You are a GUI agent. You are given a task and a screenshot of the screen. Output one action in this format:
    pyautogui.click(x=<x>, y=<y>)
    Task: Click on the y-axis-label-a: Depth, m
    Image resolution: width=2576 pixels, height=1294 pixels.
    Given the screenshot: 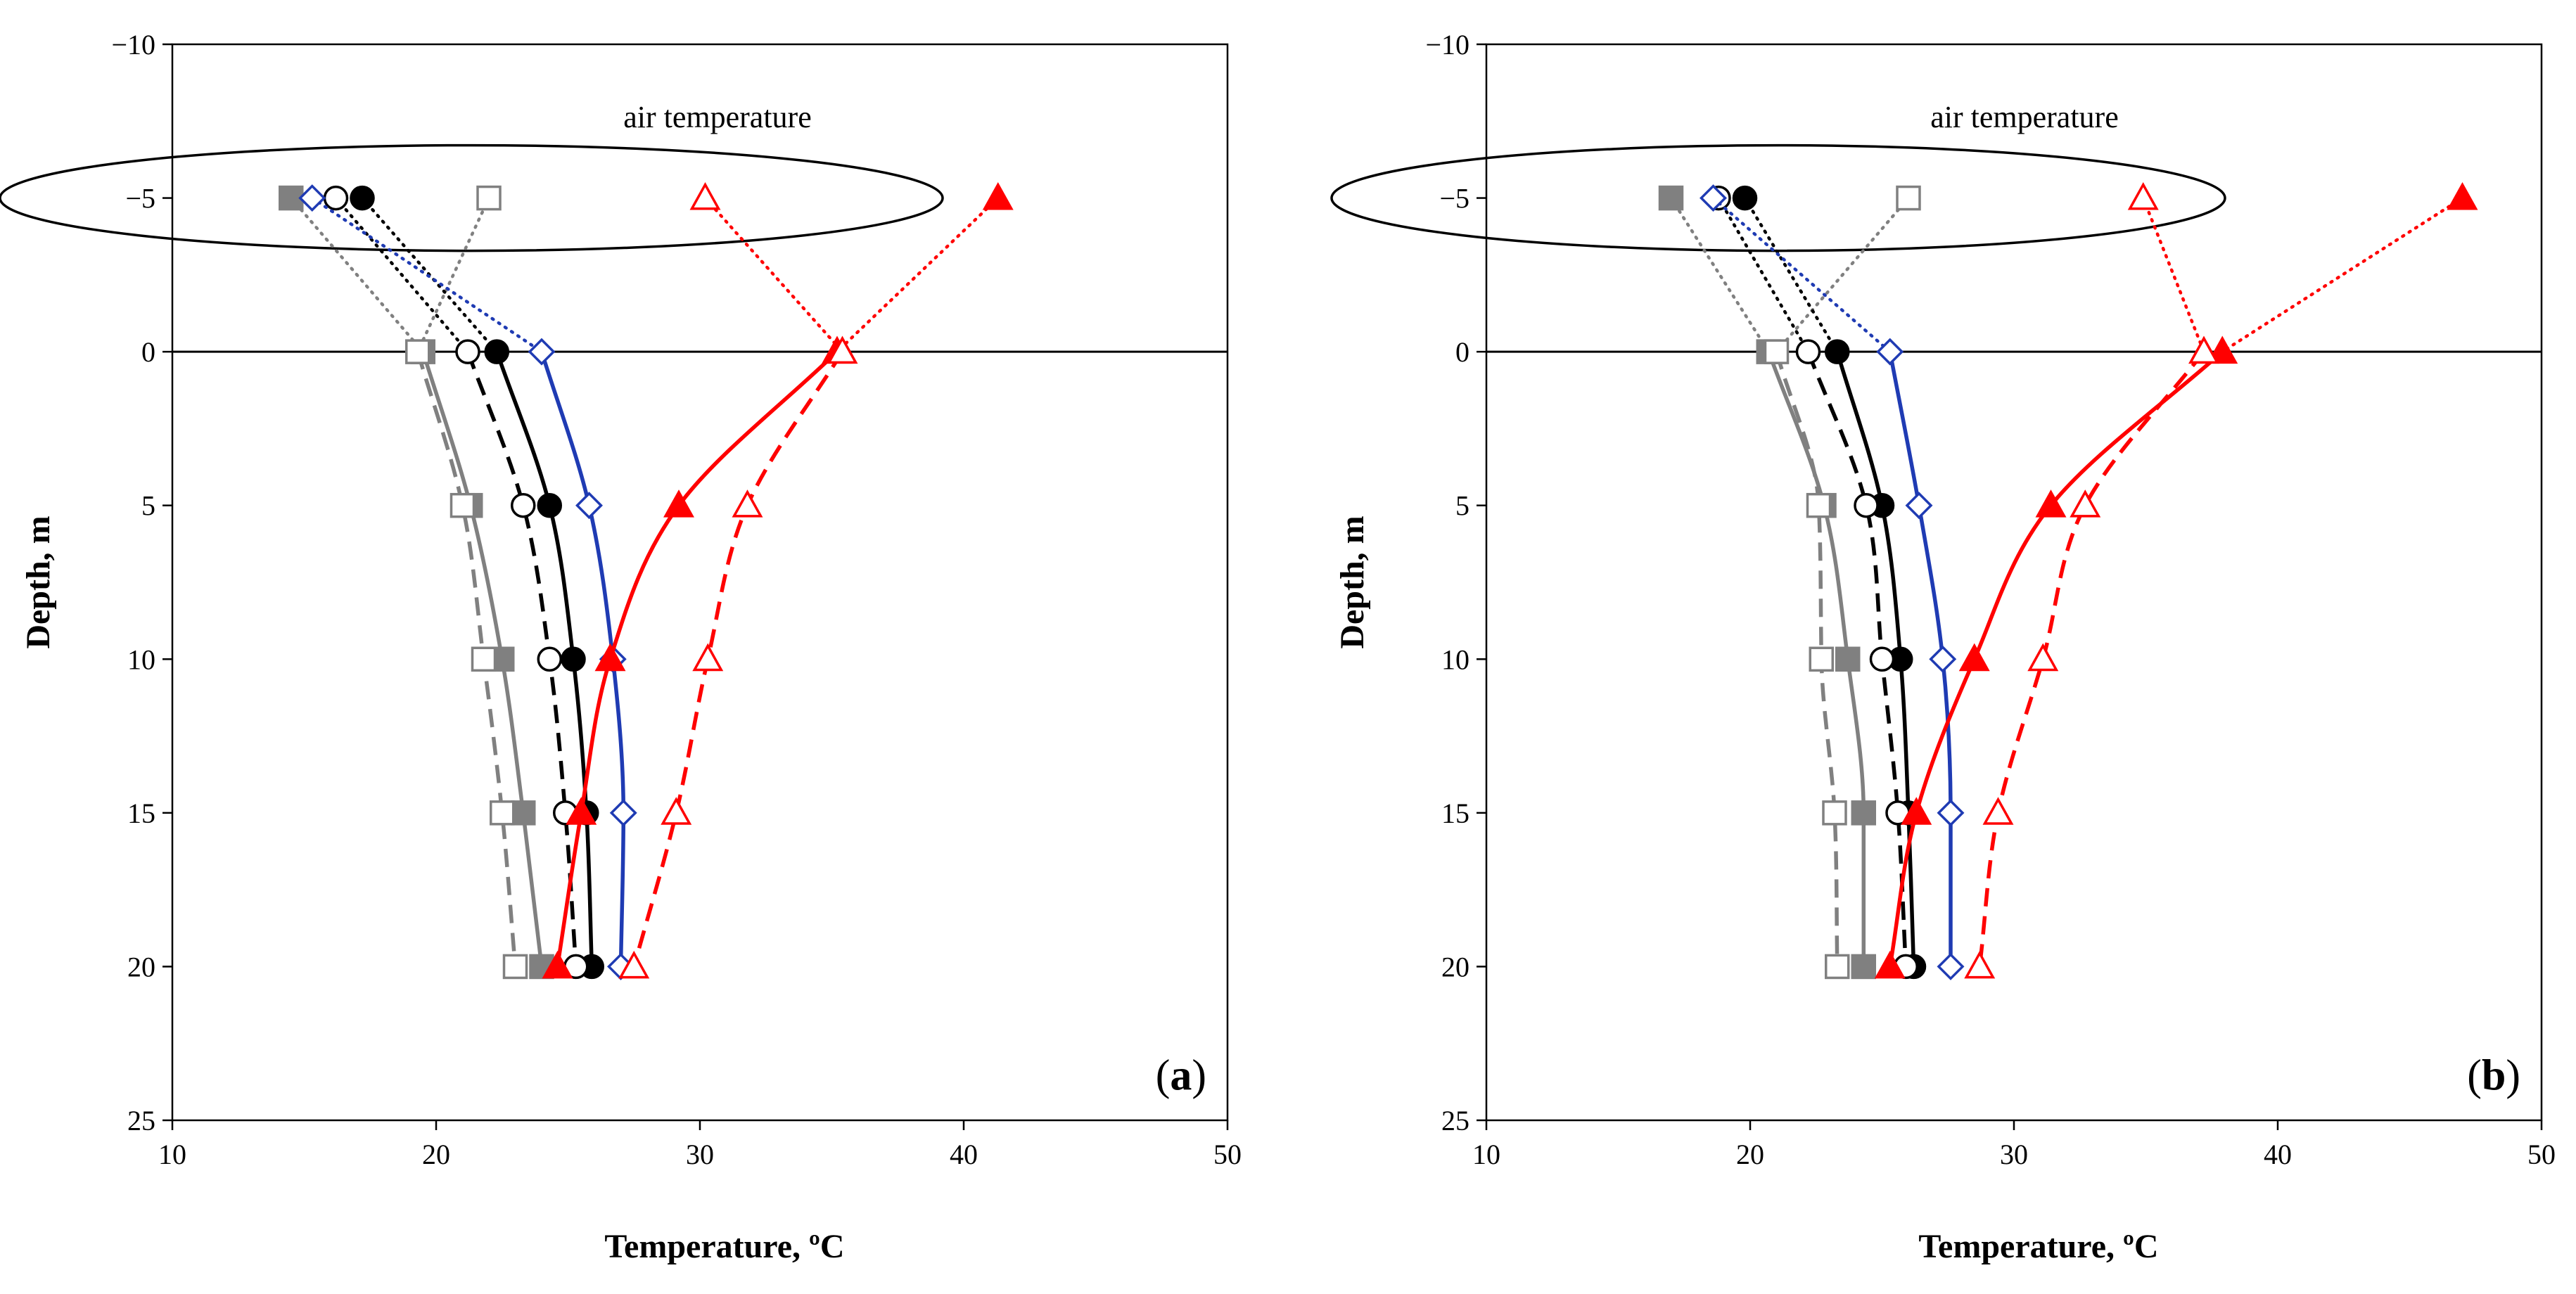 What is the action you would take?
    pyautogui.click(x=38, y=581)
    